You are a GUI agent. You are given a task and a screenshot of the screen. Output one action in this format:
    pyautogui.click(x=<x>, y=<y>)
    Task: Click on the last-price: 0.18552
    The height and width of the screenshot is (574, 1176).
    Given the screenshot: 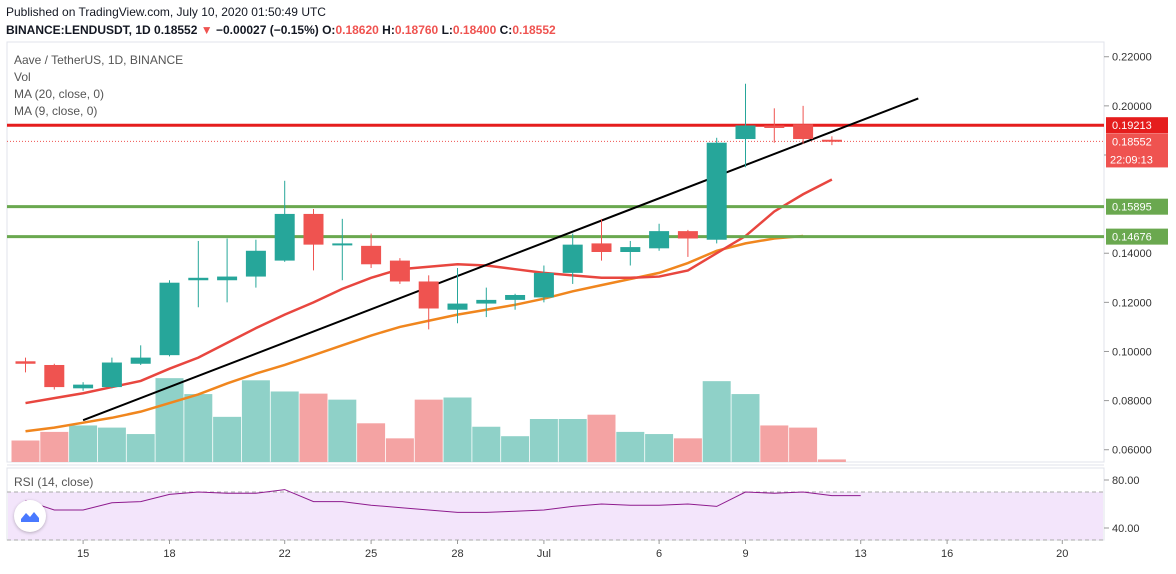 What is the action you would take?
    pyautogui.click(x=176, y=30)
    